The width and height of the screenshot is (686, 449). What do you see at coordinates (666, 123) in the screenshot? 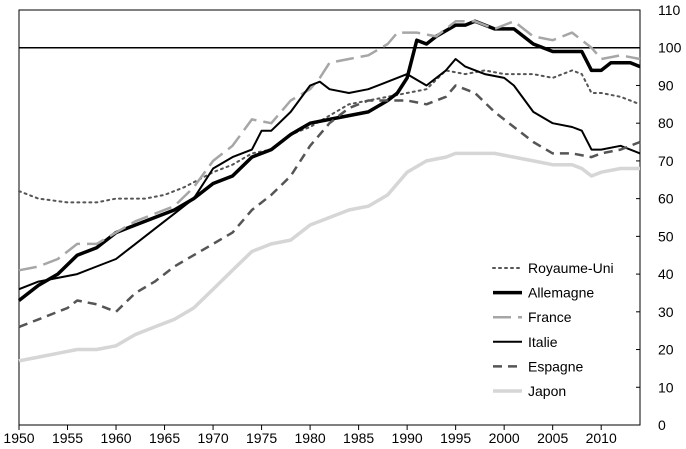
I see `y-tick-label: 80` at bounding box center [666, 123].